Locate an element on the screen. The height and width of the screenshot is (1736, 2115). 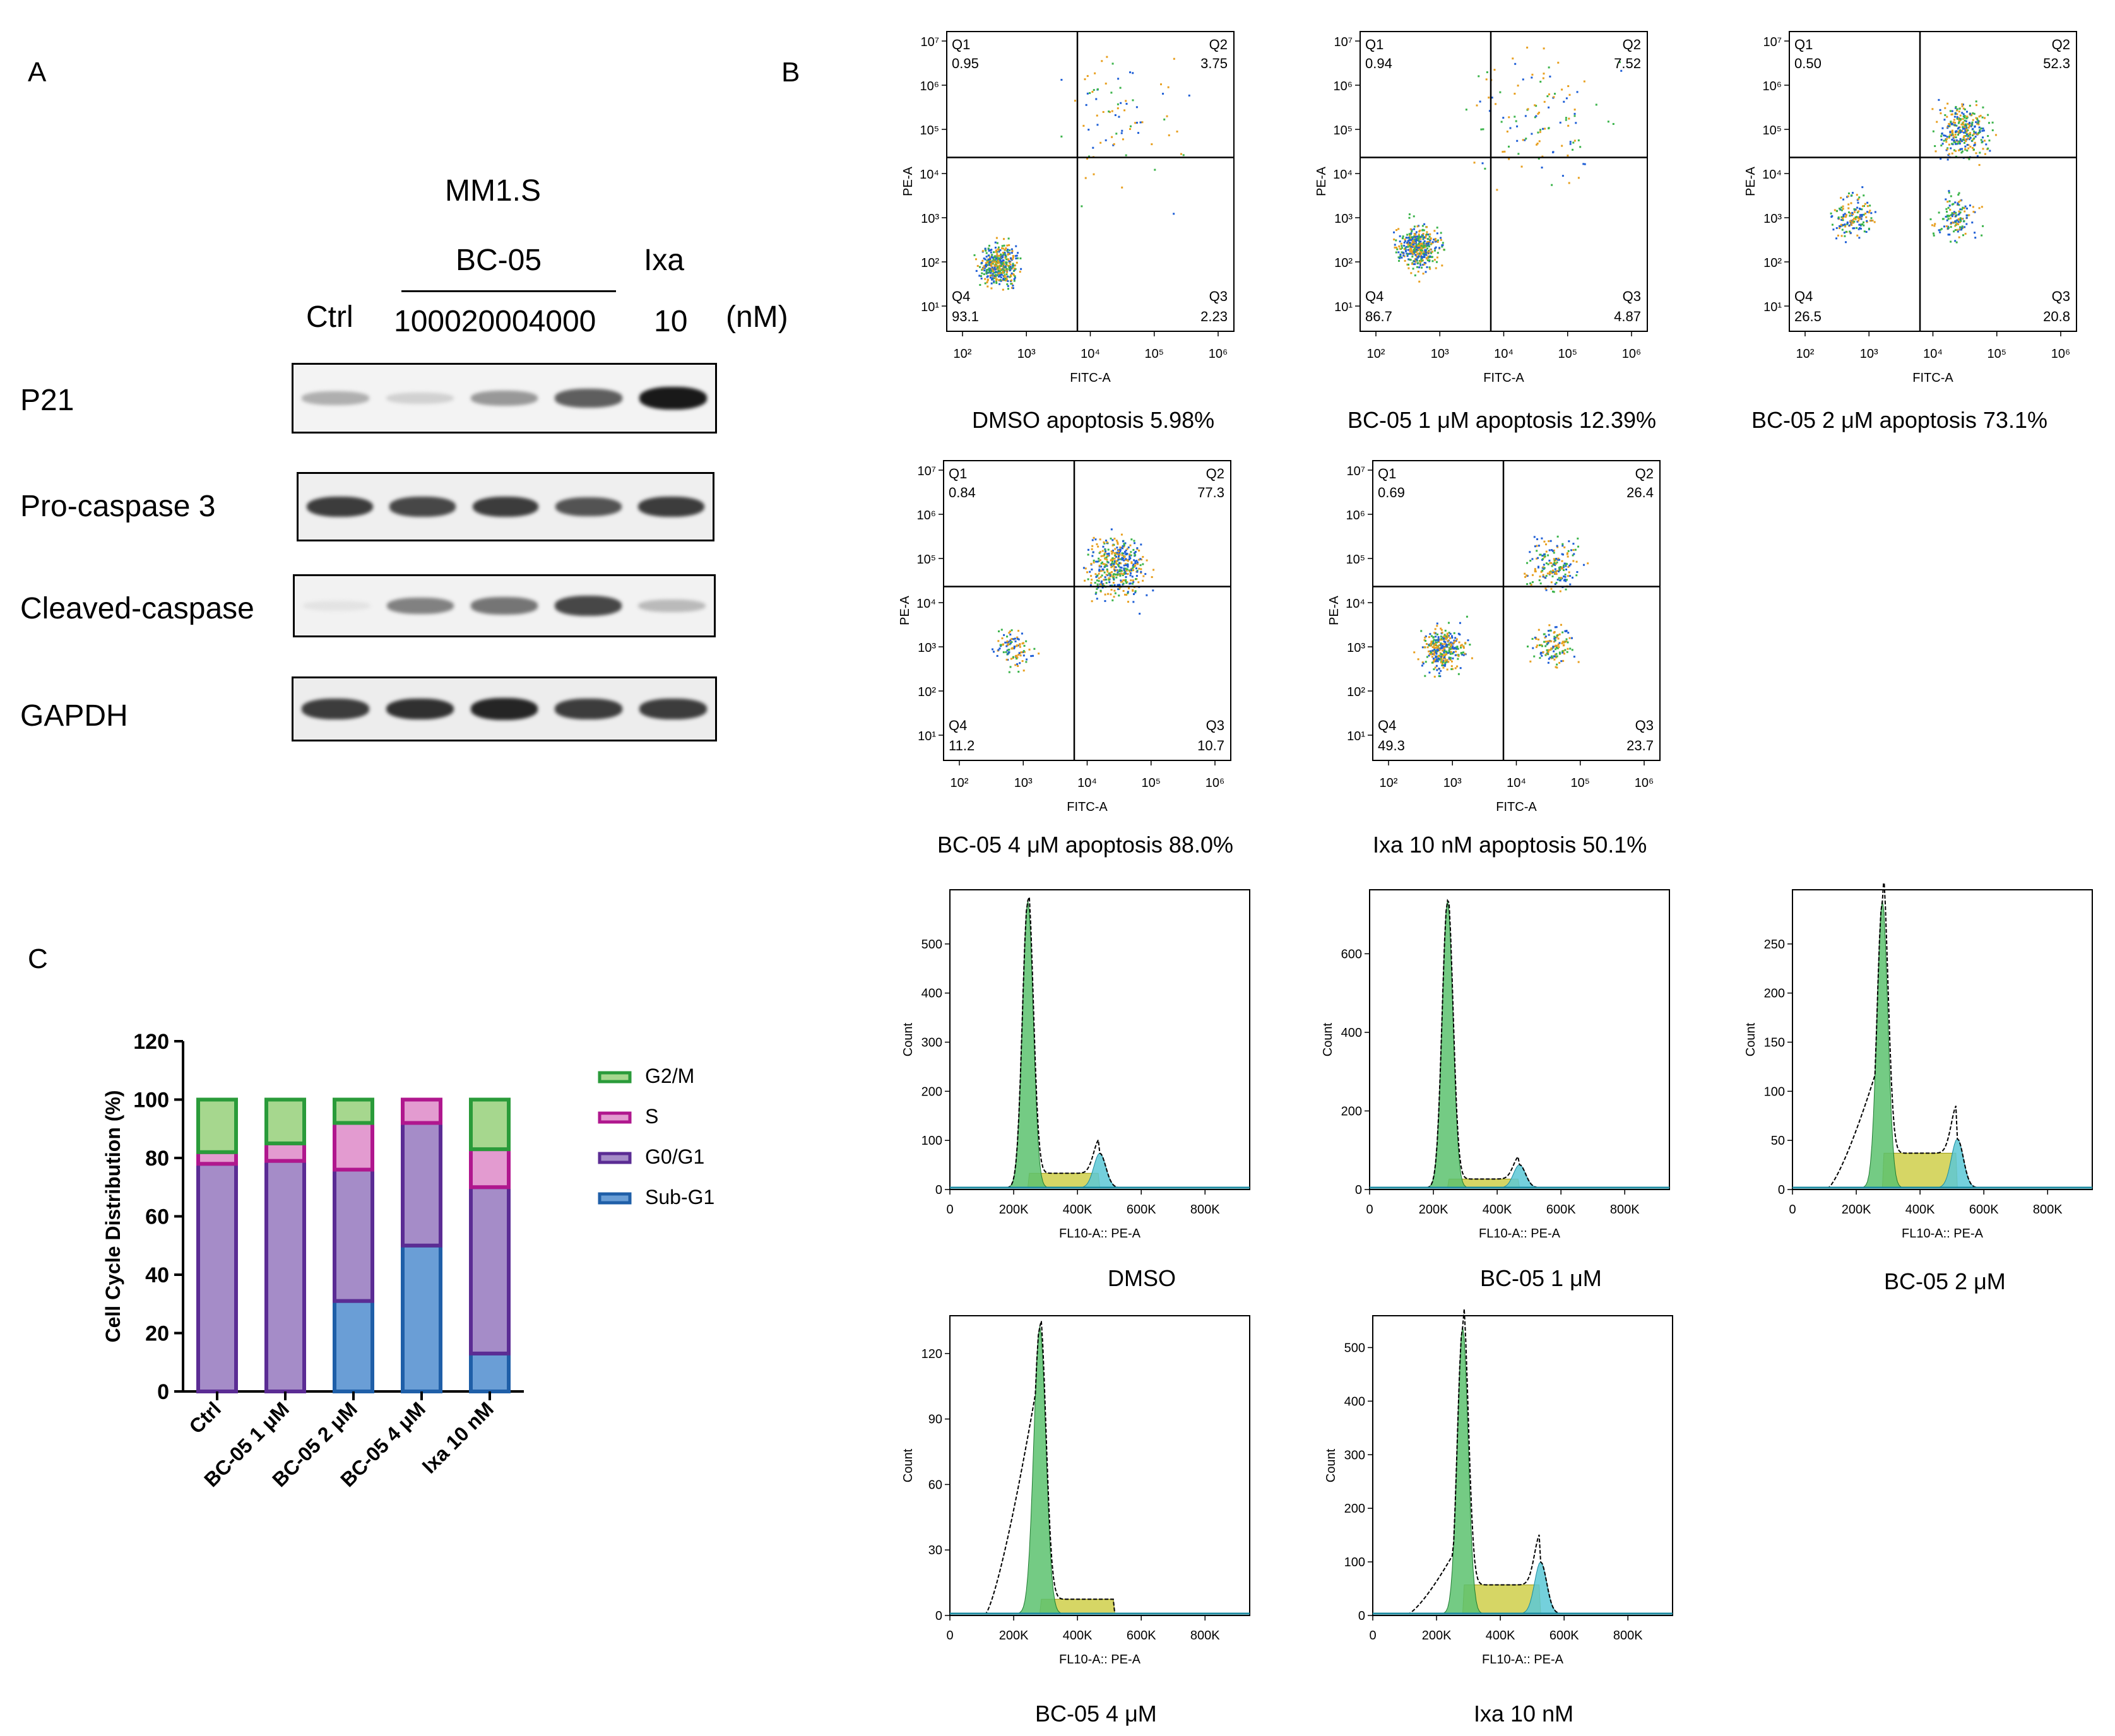
blot-label-gapdh: GAPDH is located at coordinates (74, 716).